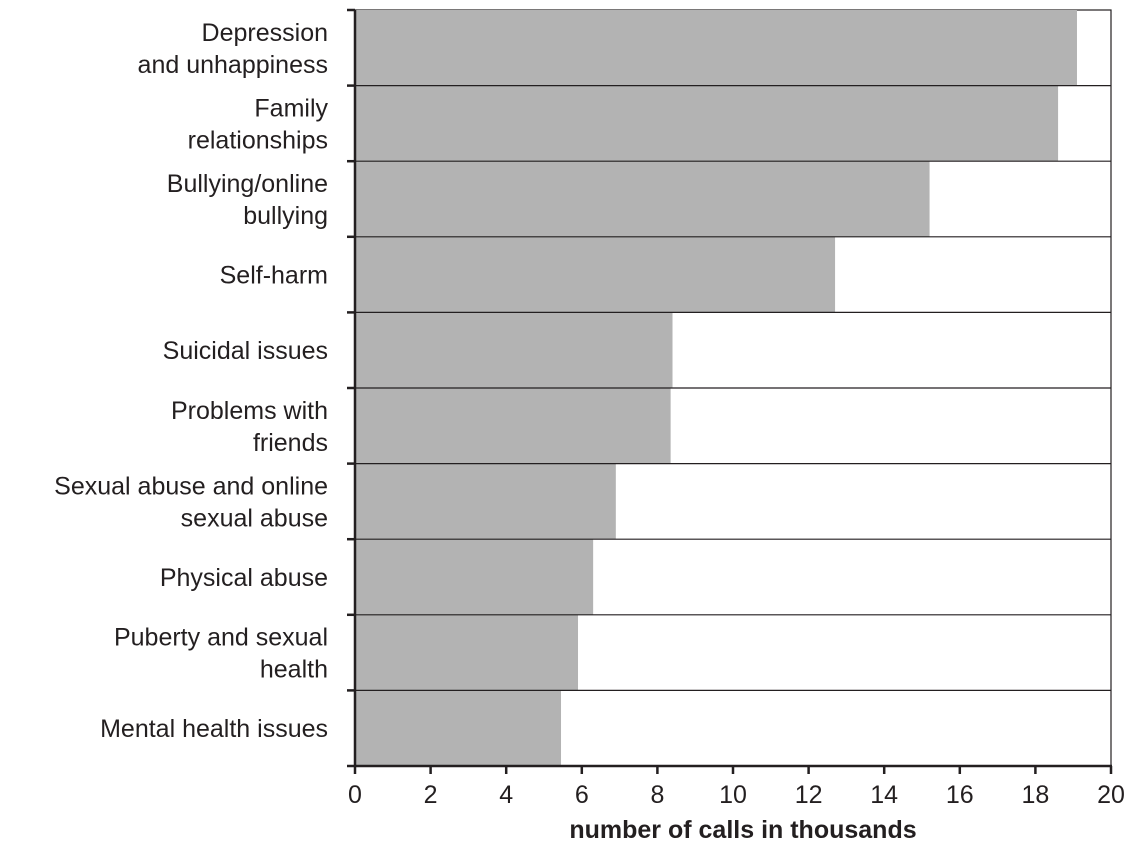 This screenshot has height=846, width=1133. What do you see at coordinates (506, 795) in the screenshot?
I see `x-tick-label-2: 4` at bounding box center [506, 795].